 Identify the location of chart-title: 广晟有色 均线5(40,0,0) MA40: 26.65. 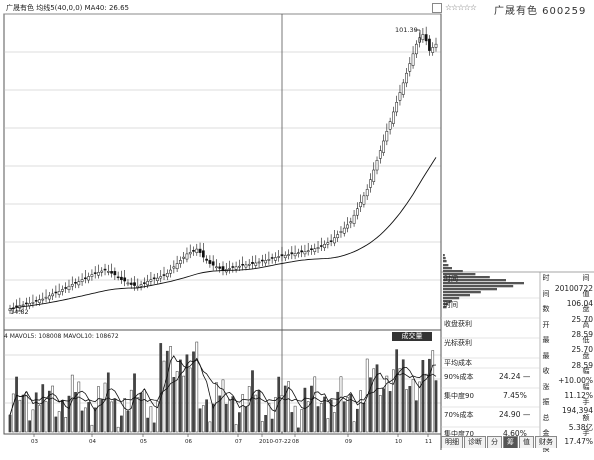
(67, 8).